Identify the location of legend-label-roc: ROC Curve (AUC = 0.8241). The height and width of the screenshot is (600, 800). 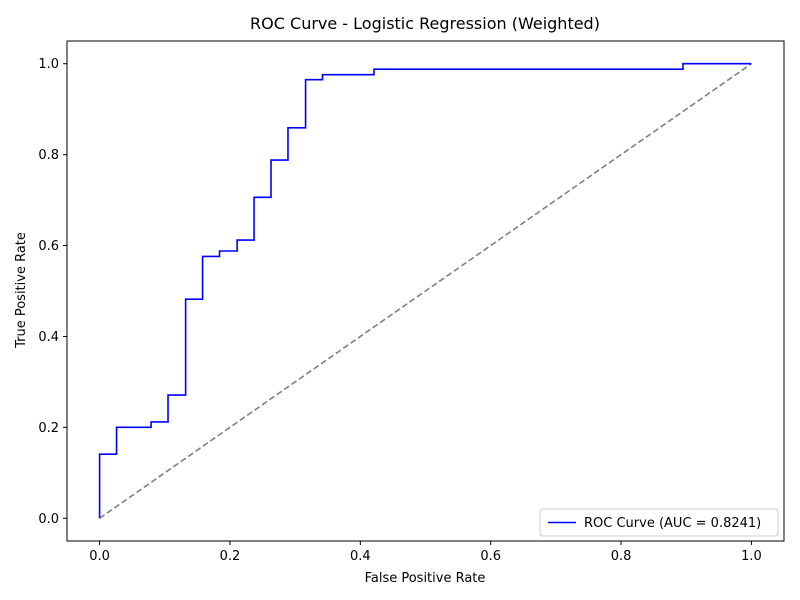
(672, 523).